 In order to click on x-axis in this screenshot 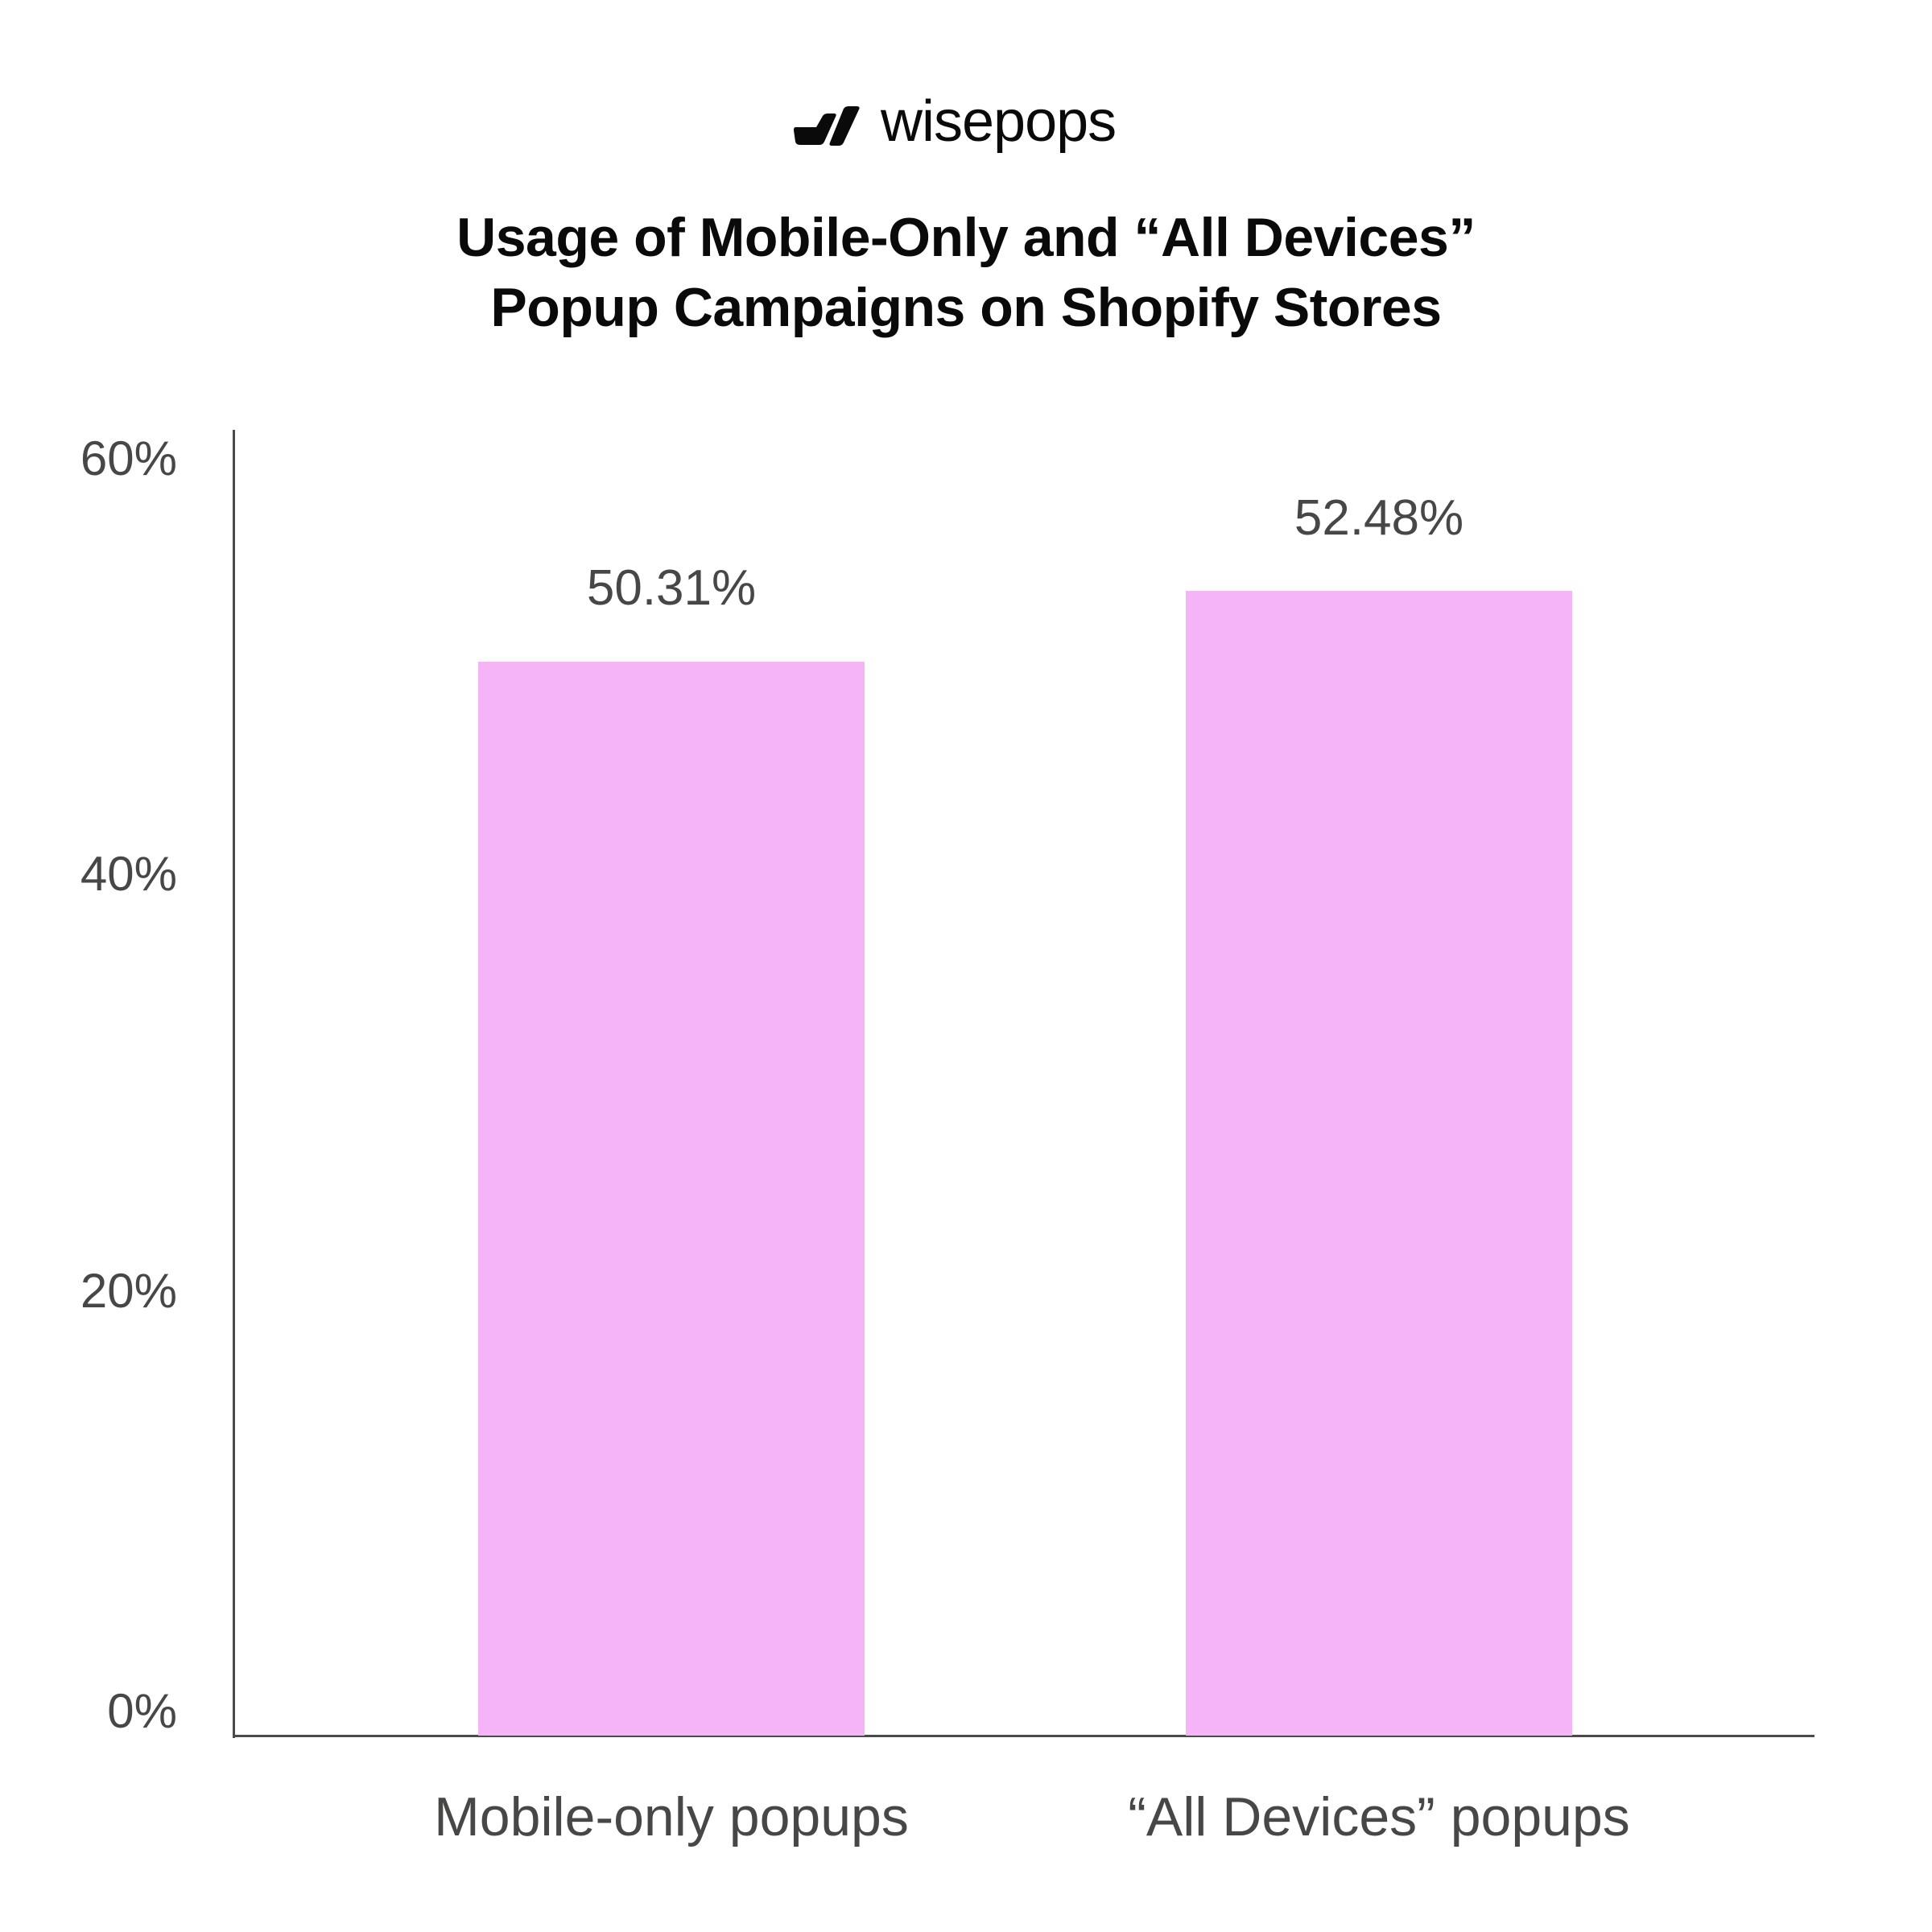, I will do `click(1023, 1736)`.